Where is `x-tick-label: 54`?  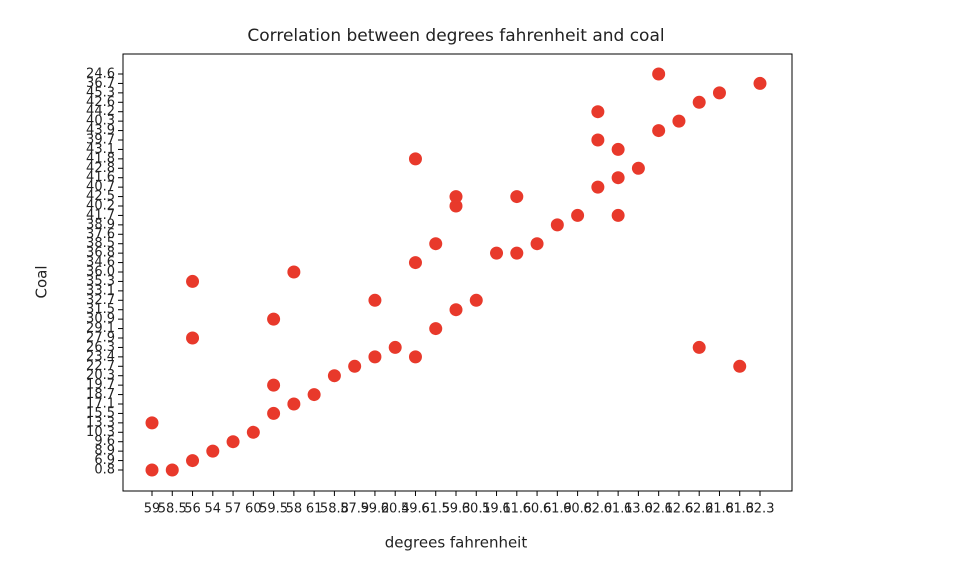
x-tick-label: 54 is located at coordinates (213, 509).